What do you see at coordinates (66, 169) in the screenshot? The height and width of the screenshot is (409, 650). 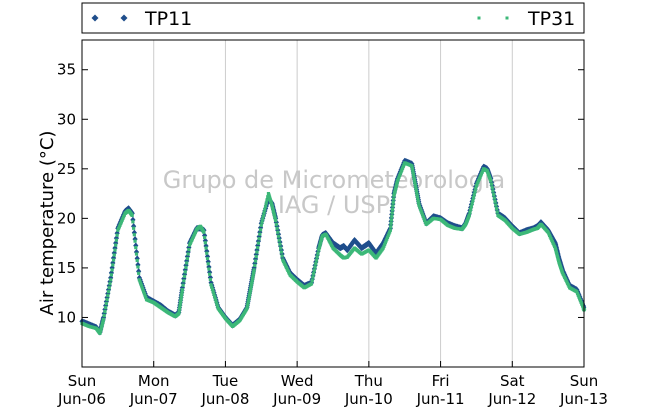 I see `y-tick-label-3: 25` at bounding box center [66, 169].